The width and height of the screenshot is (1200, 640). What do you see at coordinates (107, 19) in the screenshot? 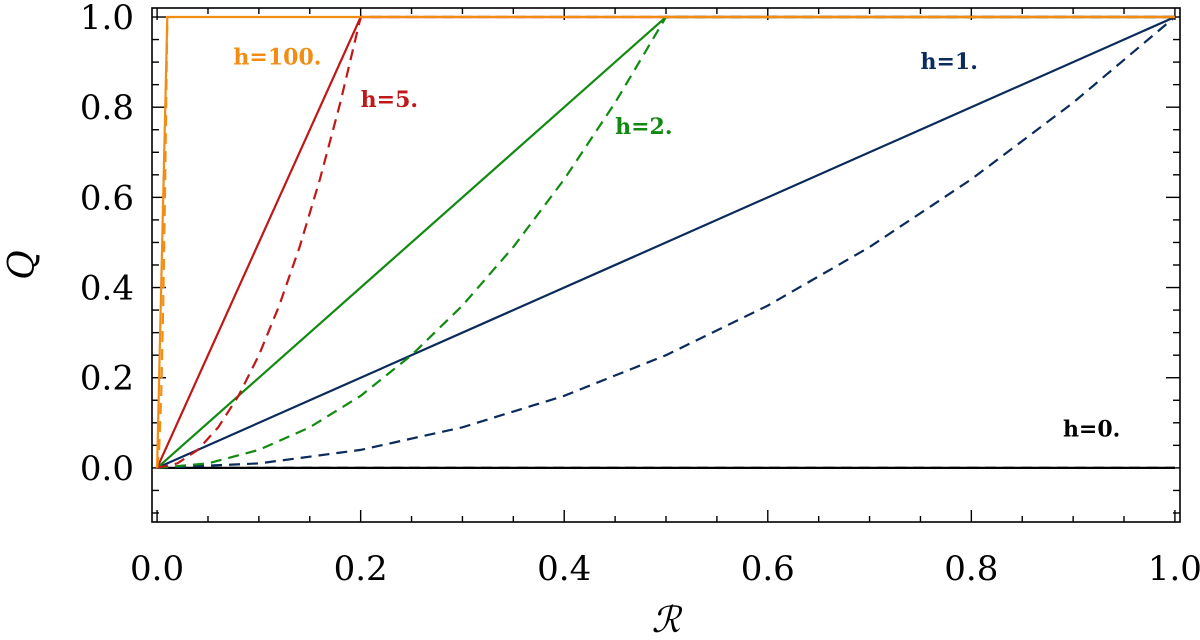
I see `y-tick-label: 1.0` at bounding box center [107, 19].